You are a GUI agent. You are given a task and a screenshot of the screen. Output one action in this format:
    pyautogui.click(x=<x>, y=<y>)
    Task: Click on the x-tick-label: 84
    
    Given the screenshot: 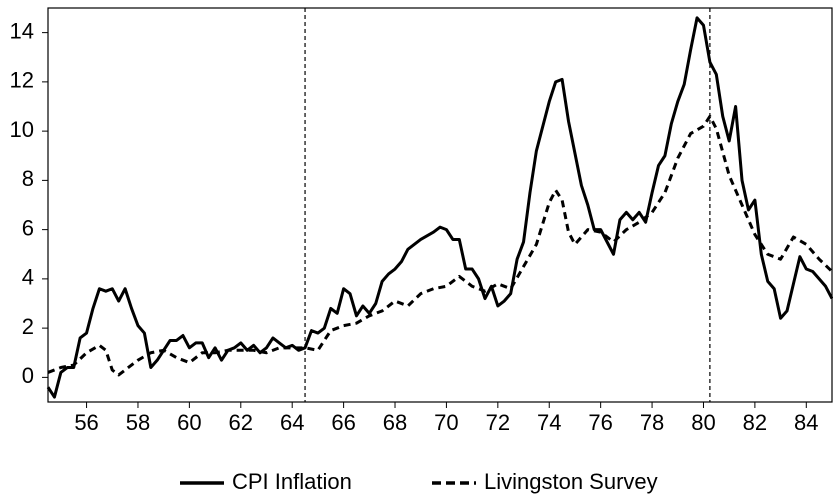 What is the action you would take?
    pyautogui.click(x=806, y=422)
    